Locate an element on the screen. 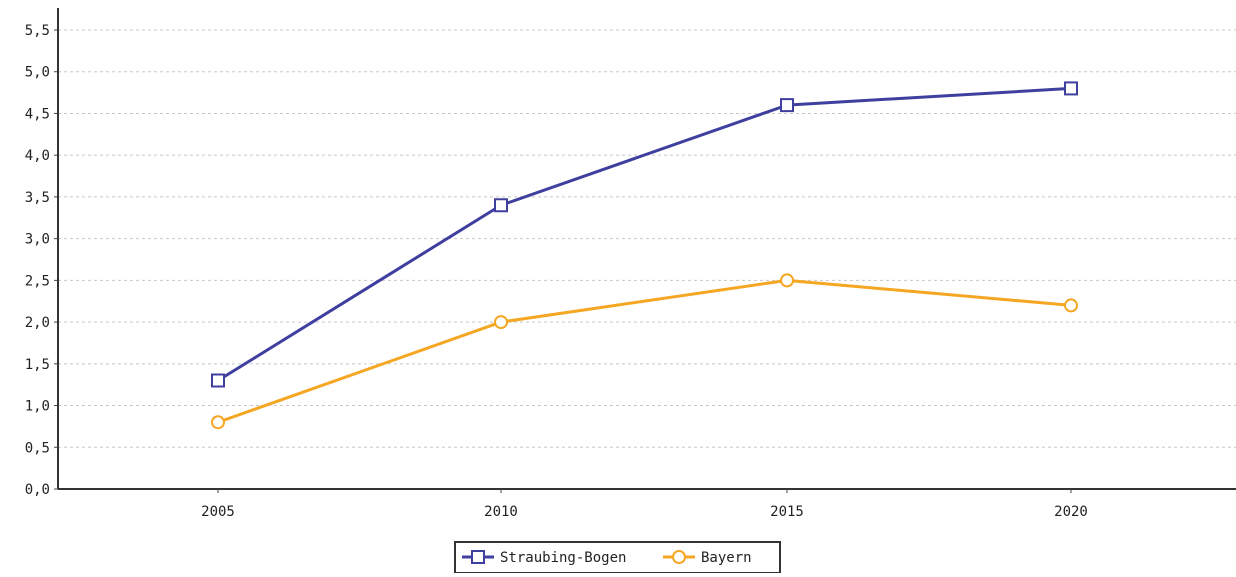 The height and width of the screenshot is (577, 1236). data-point-bayern-2015 is located at coordinates (787, 280).